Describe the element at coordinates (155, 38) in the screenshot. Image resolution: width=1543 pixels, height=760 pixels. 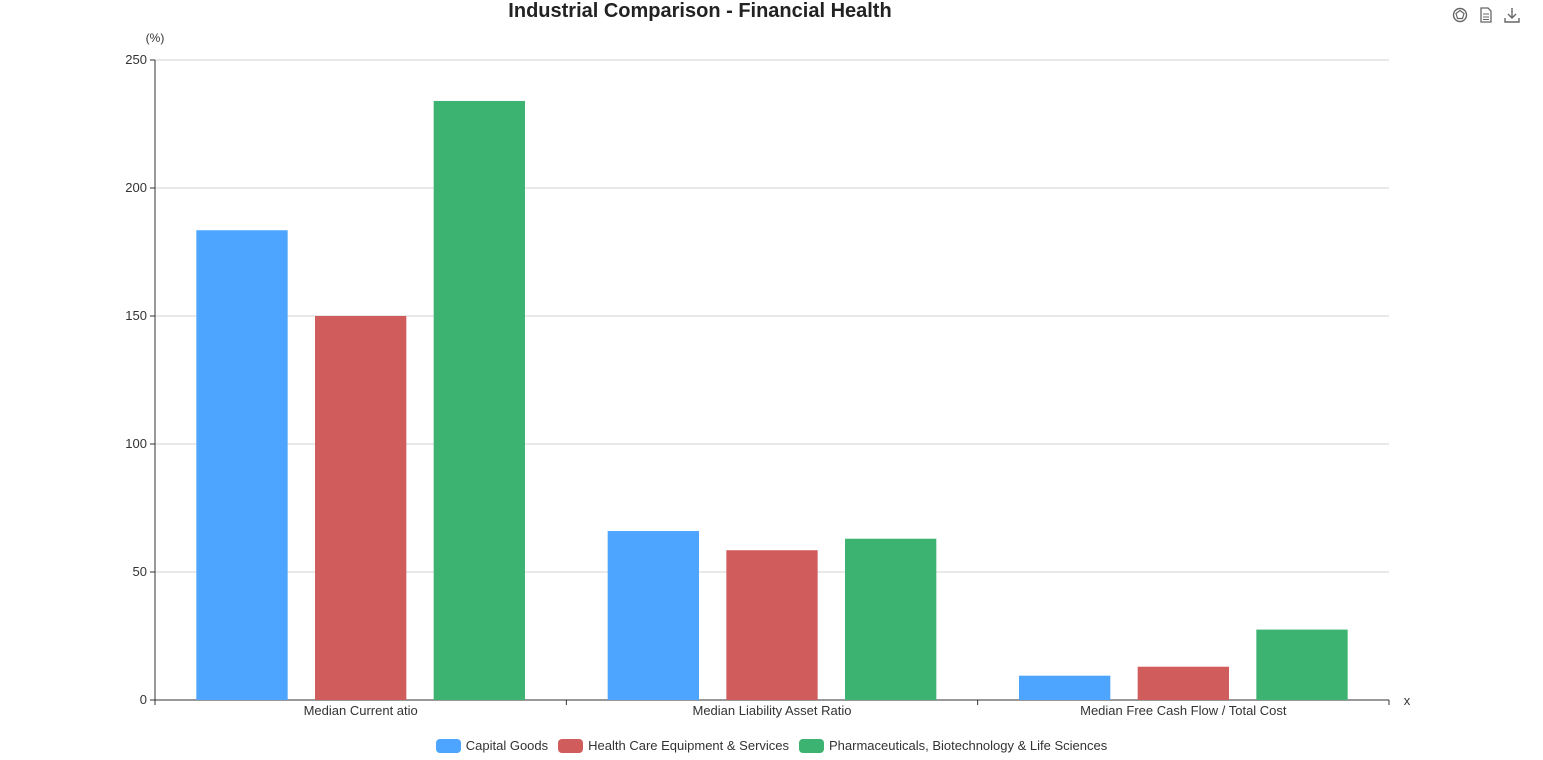
I see `y-axis-label: (%)` at that location.